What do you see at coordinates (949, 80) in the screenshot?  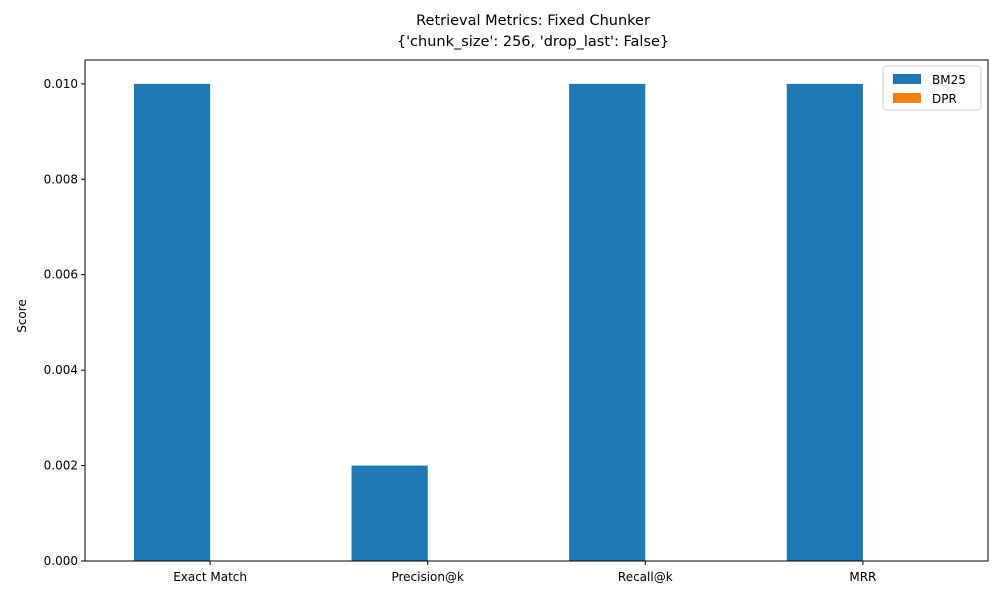 I see `legend-label-bm25: BM25` at bounding box center [949, 80].